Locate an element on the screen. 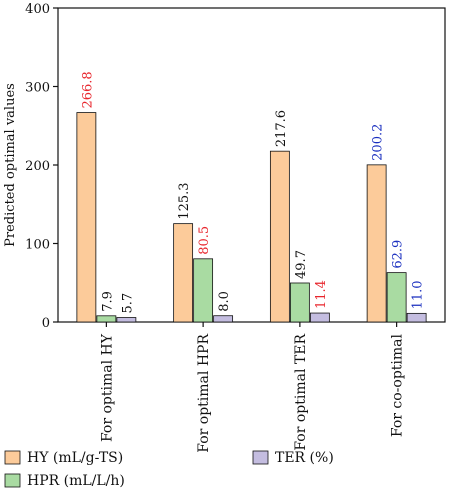  y-tick-label: 300 is located at coordinates (37, 88).